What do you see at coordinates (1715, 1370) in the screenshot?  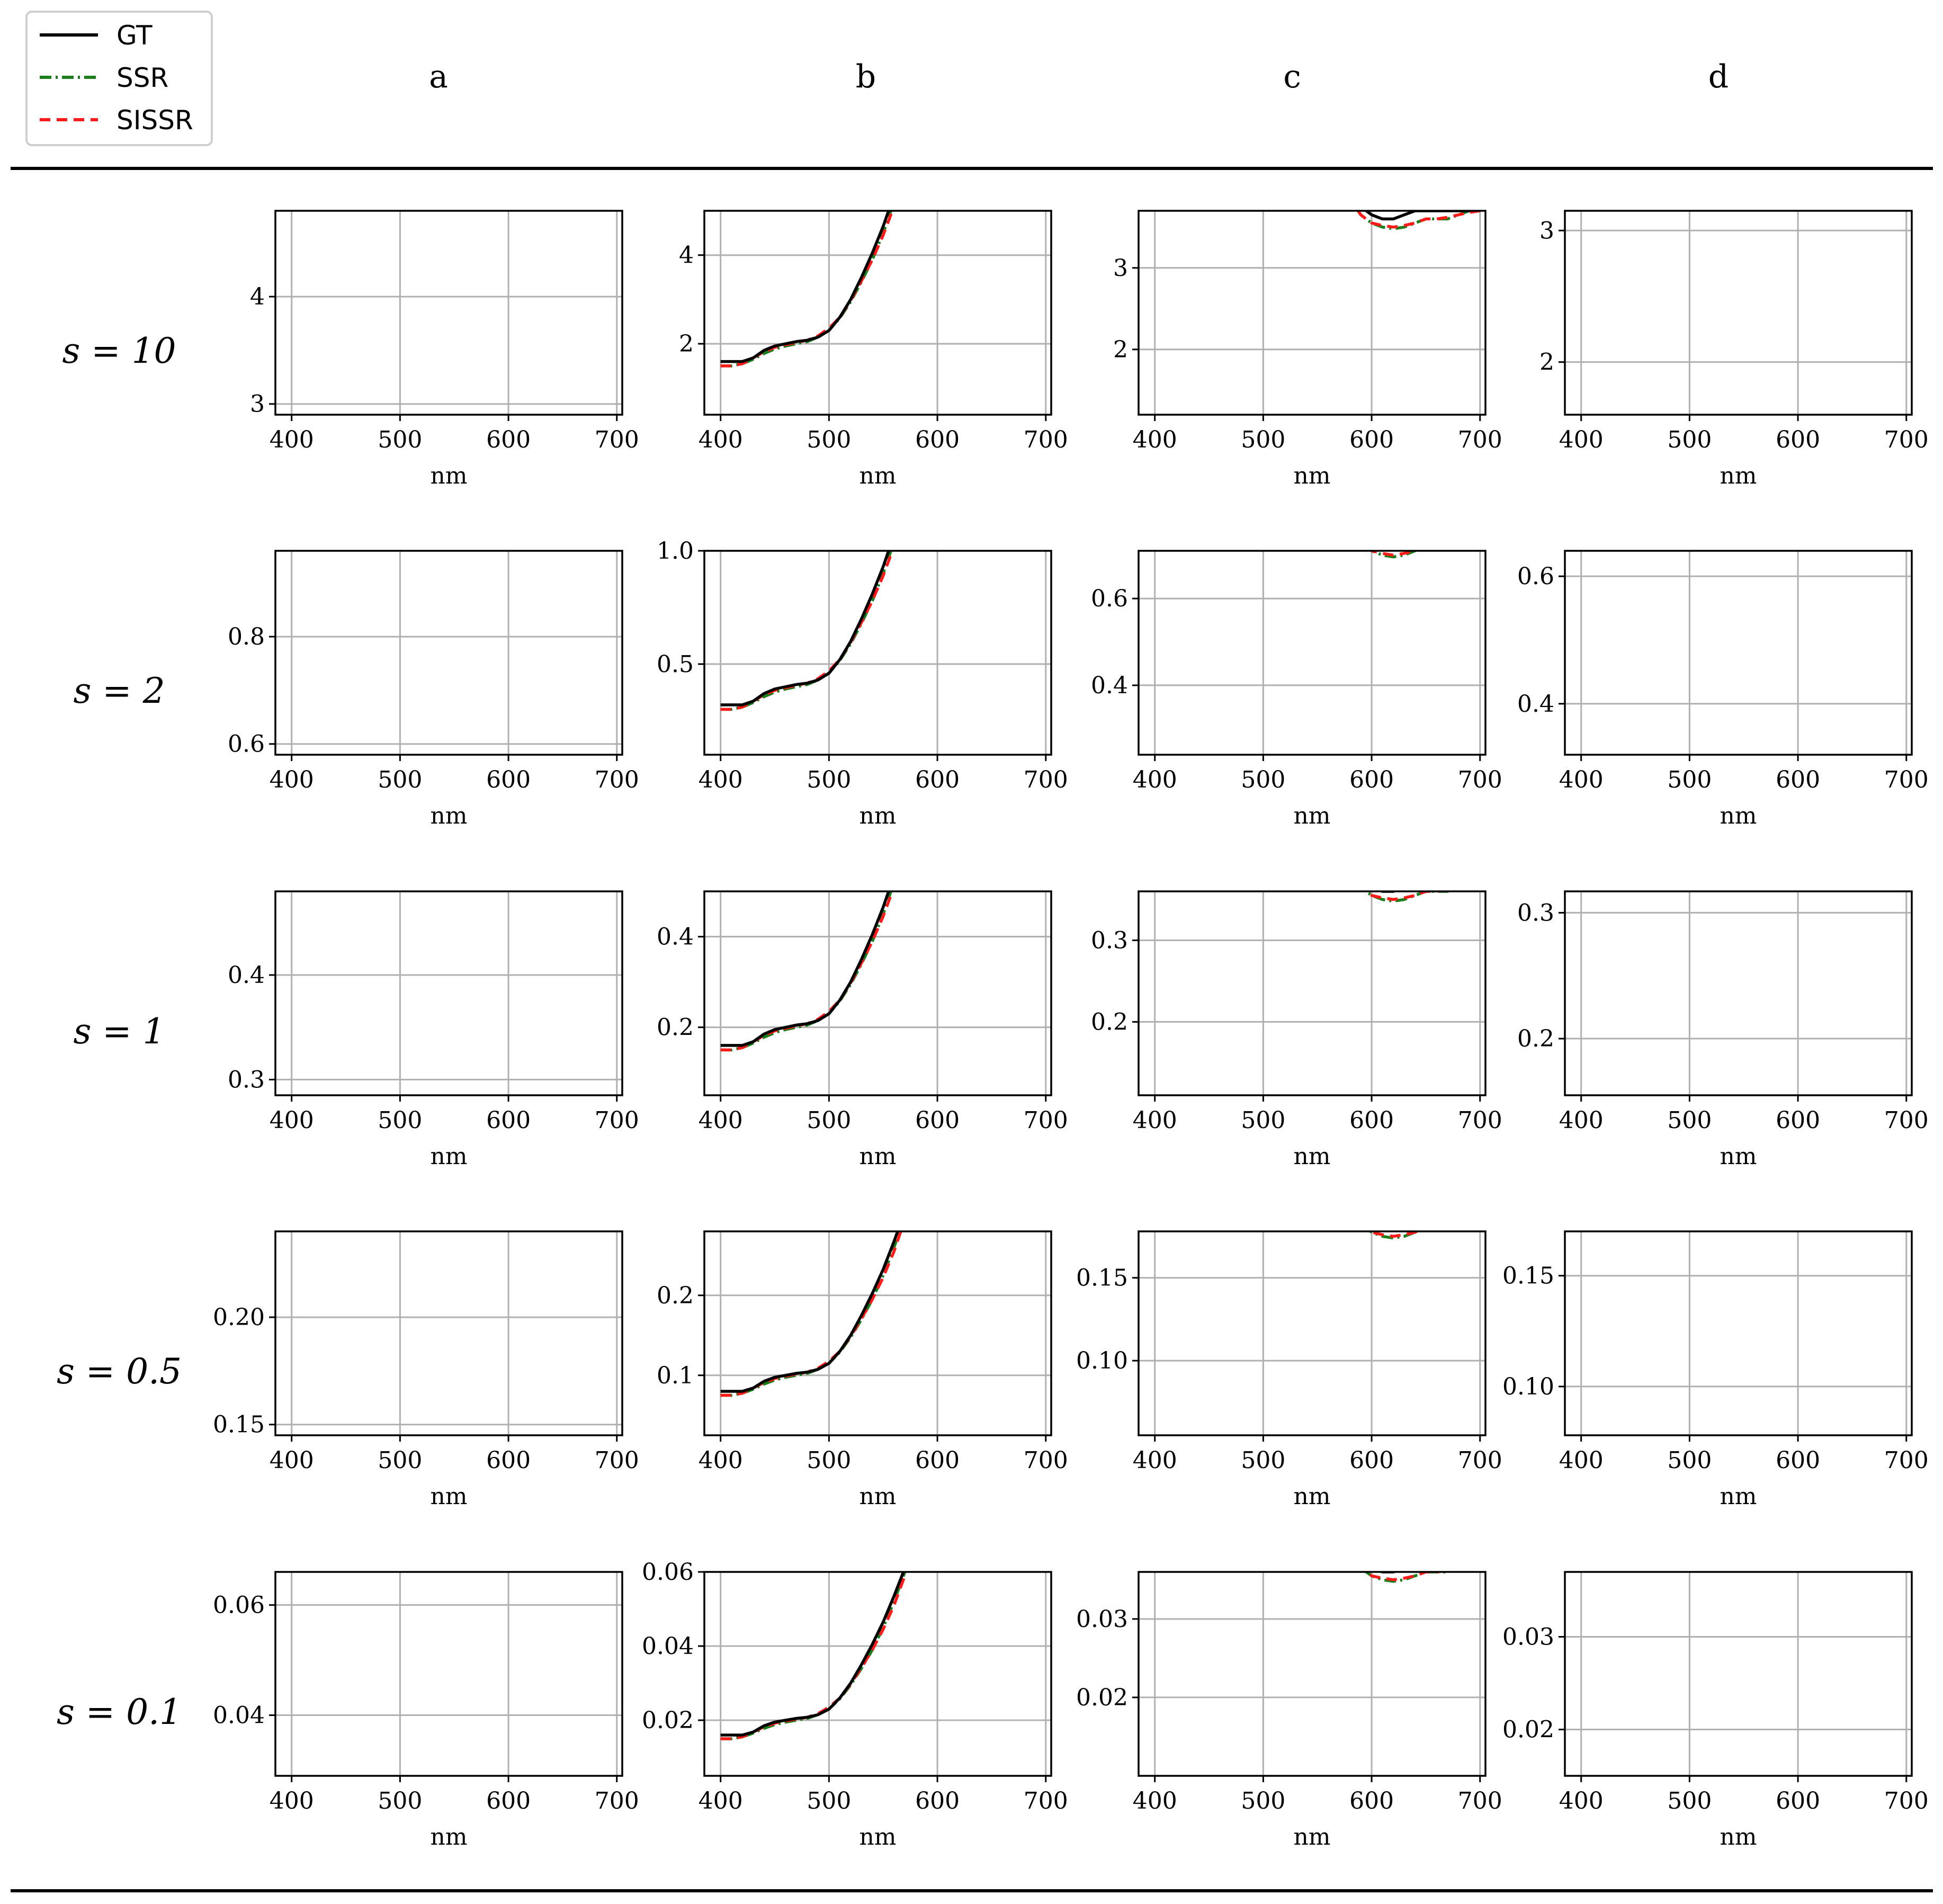 I see `subplot-r3-d: 400 500 600 700 nm 0.10 0.15` at bounding box center [1715, 1370].